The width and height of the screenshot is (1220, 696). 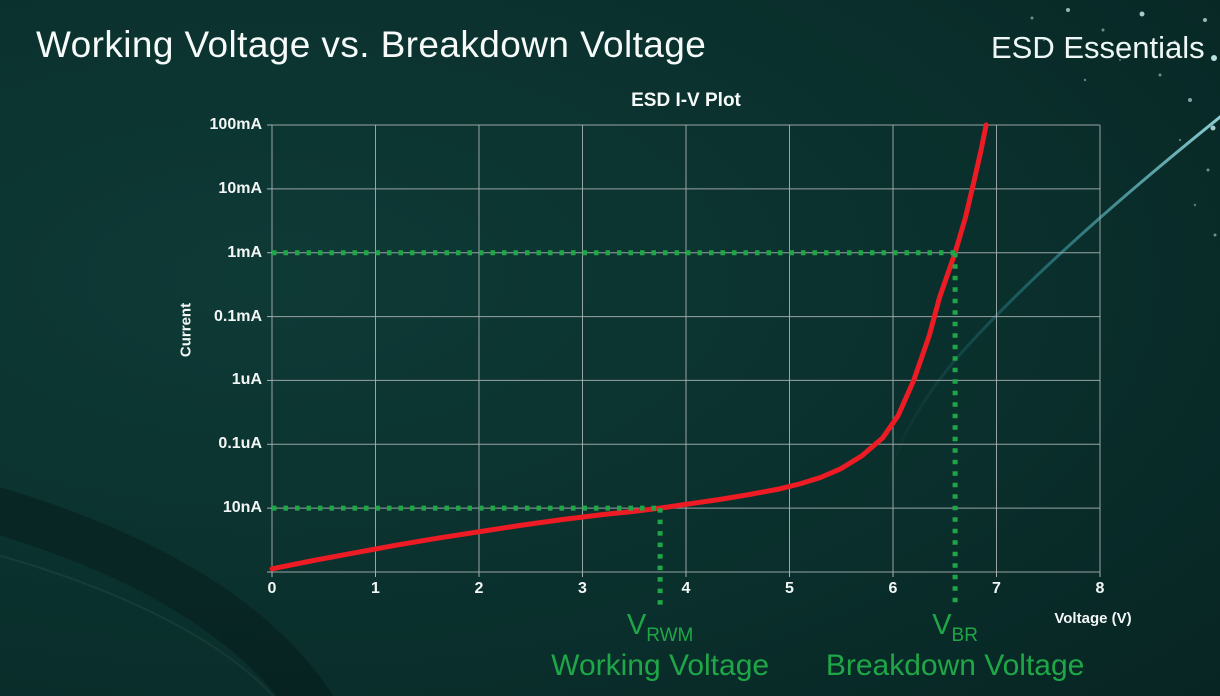 What do you see at coordinates (789, 588) in the screenshot?
I see `x-tick-label: 5` at bounding box center [789, 588].